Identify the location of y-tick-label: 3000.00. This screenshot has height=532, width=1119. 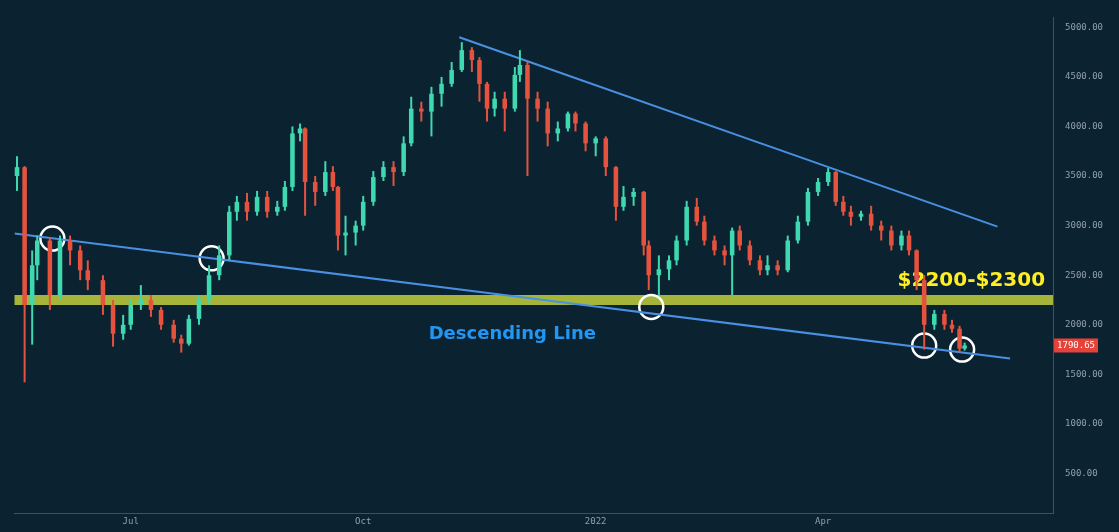
(1084, 224).